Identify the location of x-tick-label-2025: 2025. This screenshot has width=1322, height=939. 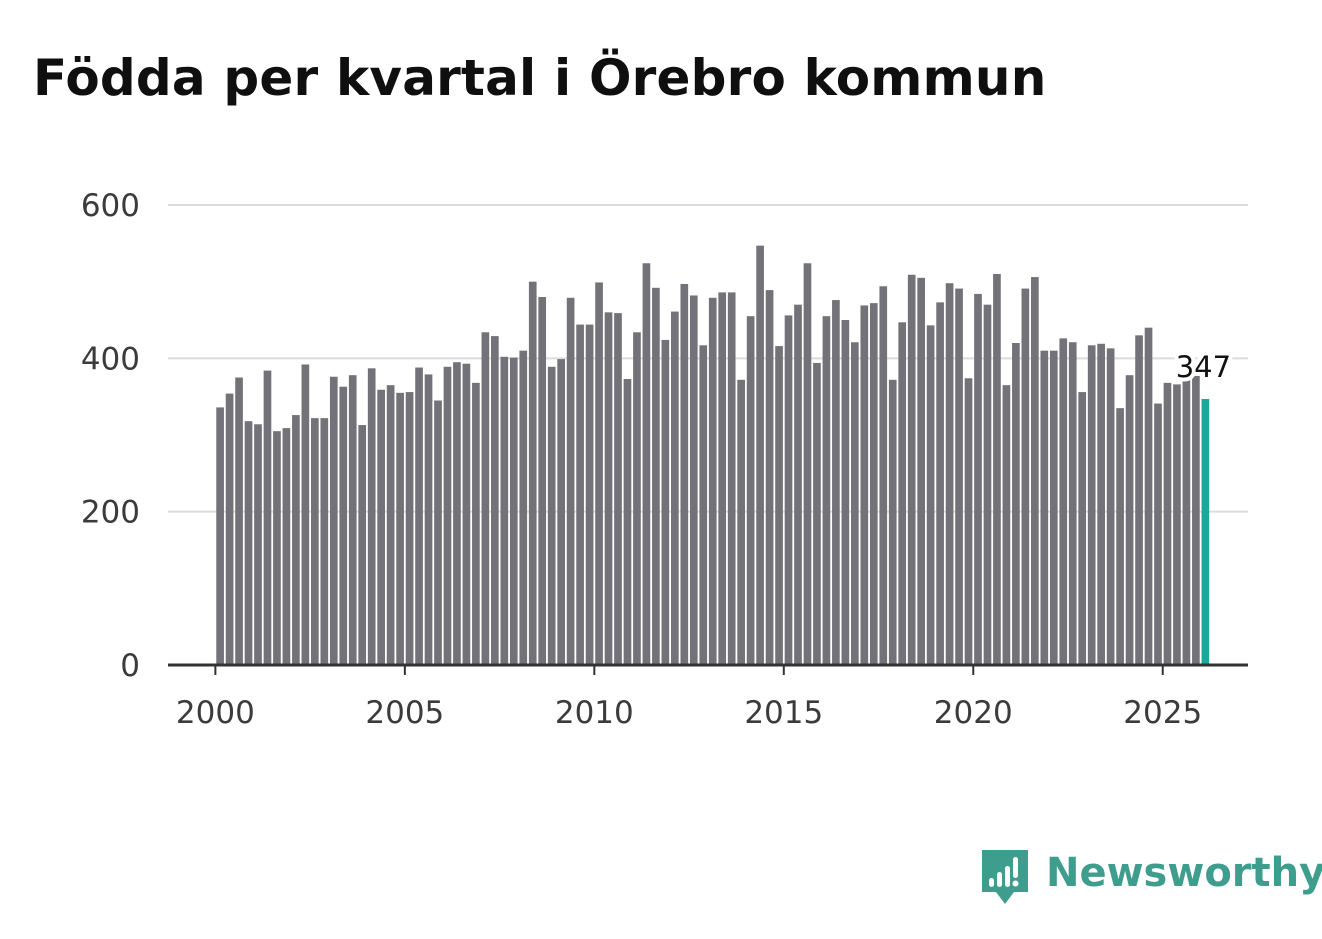
(1162, 713).